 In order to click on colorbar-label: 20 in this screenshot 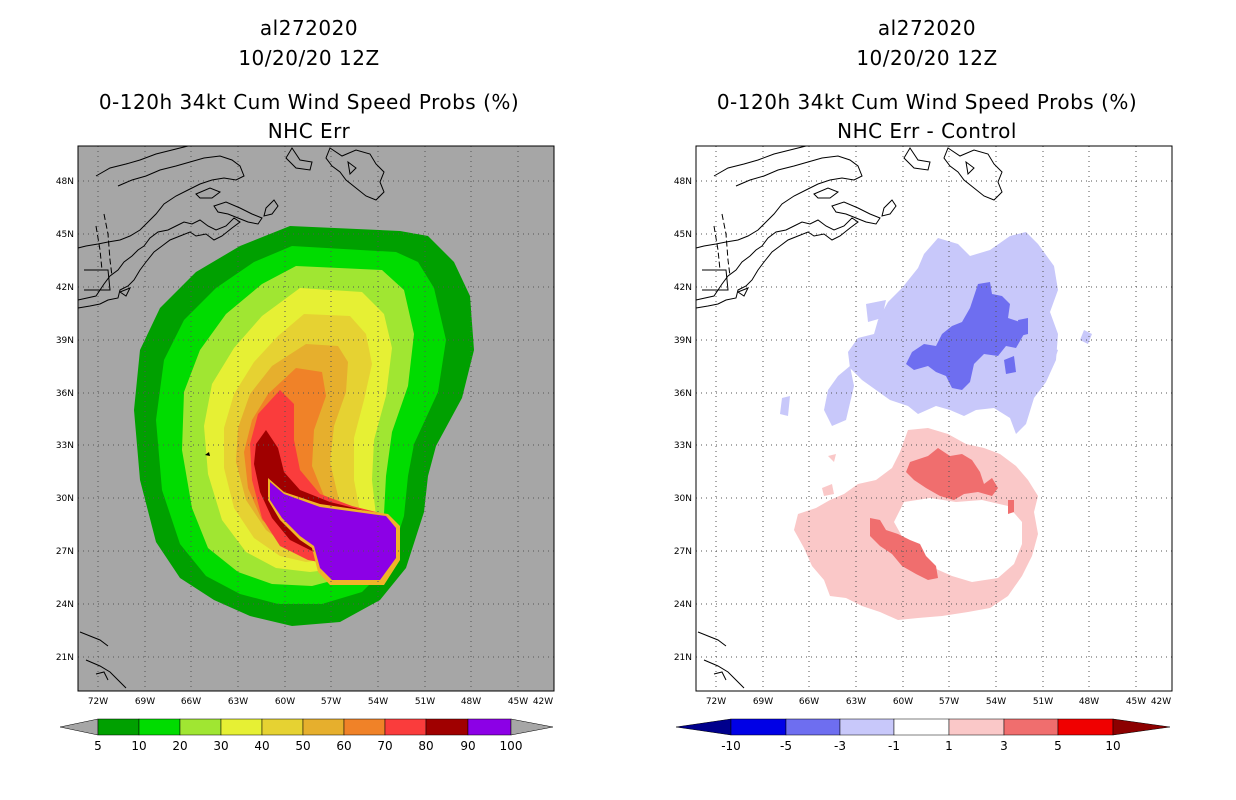, I will do `click(179, 746)`.